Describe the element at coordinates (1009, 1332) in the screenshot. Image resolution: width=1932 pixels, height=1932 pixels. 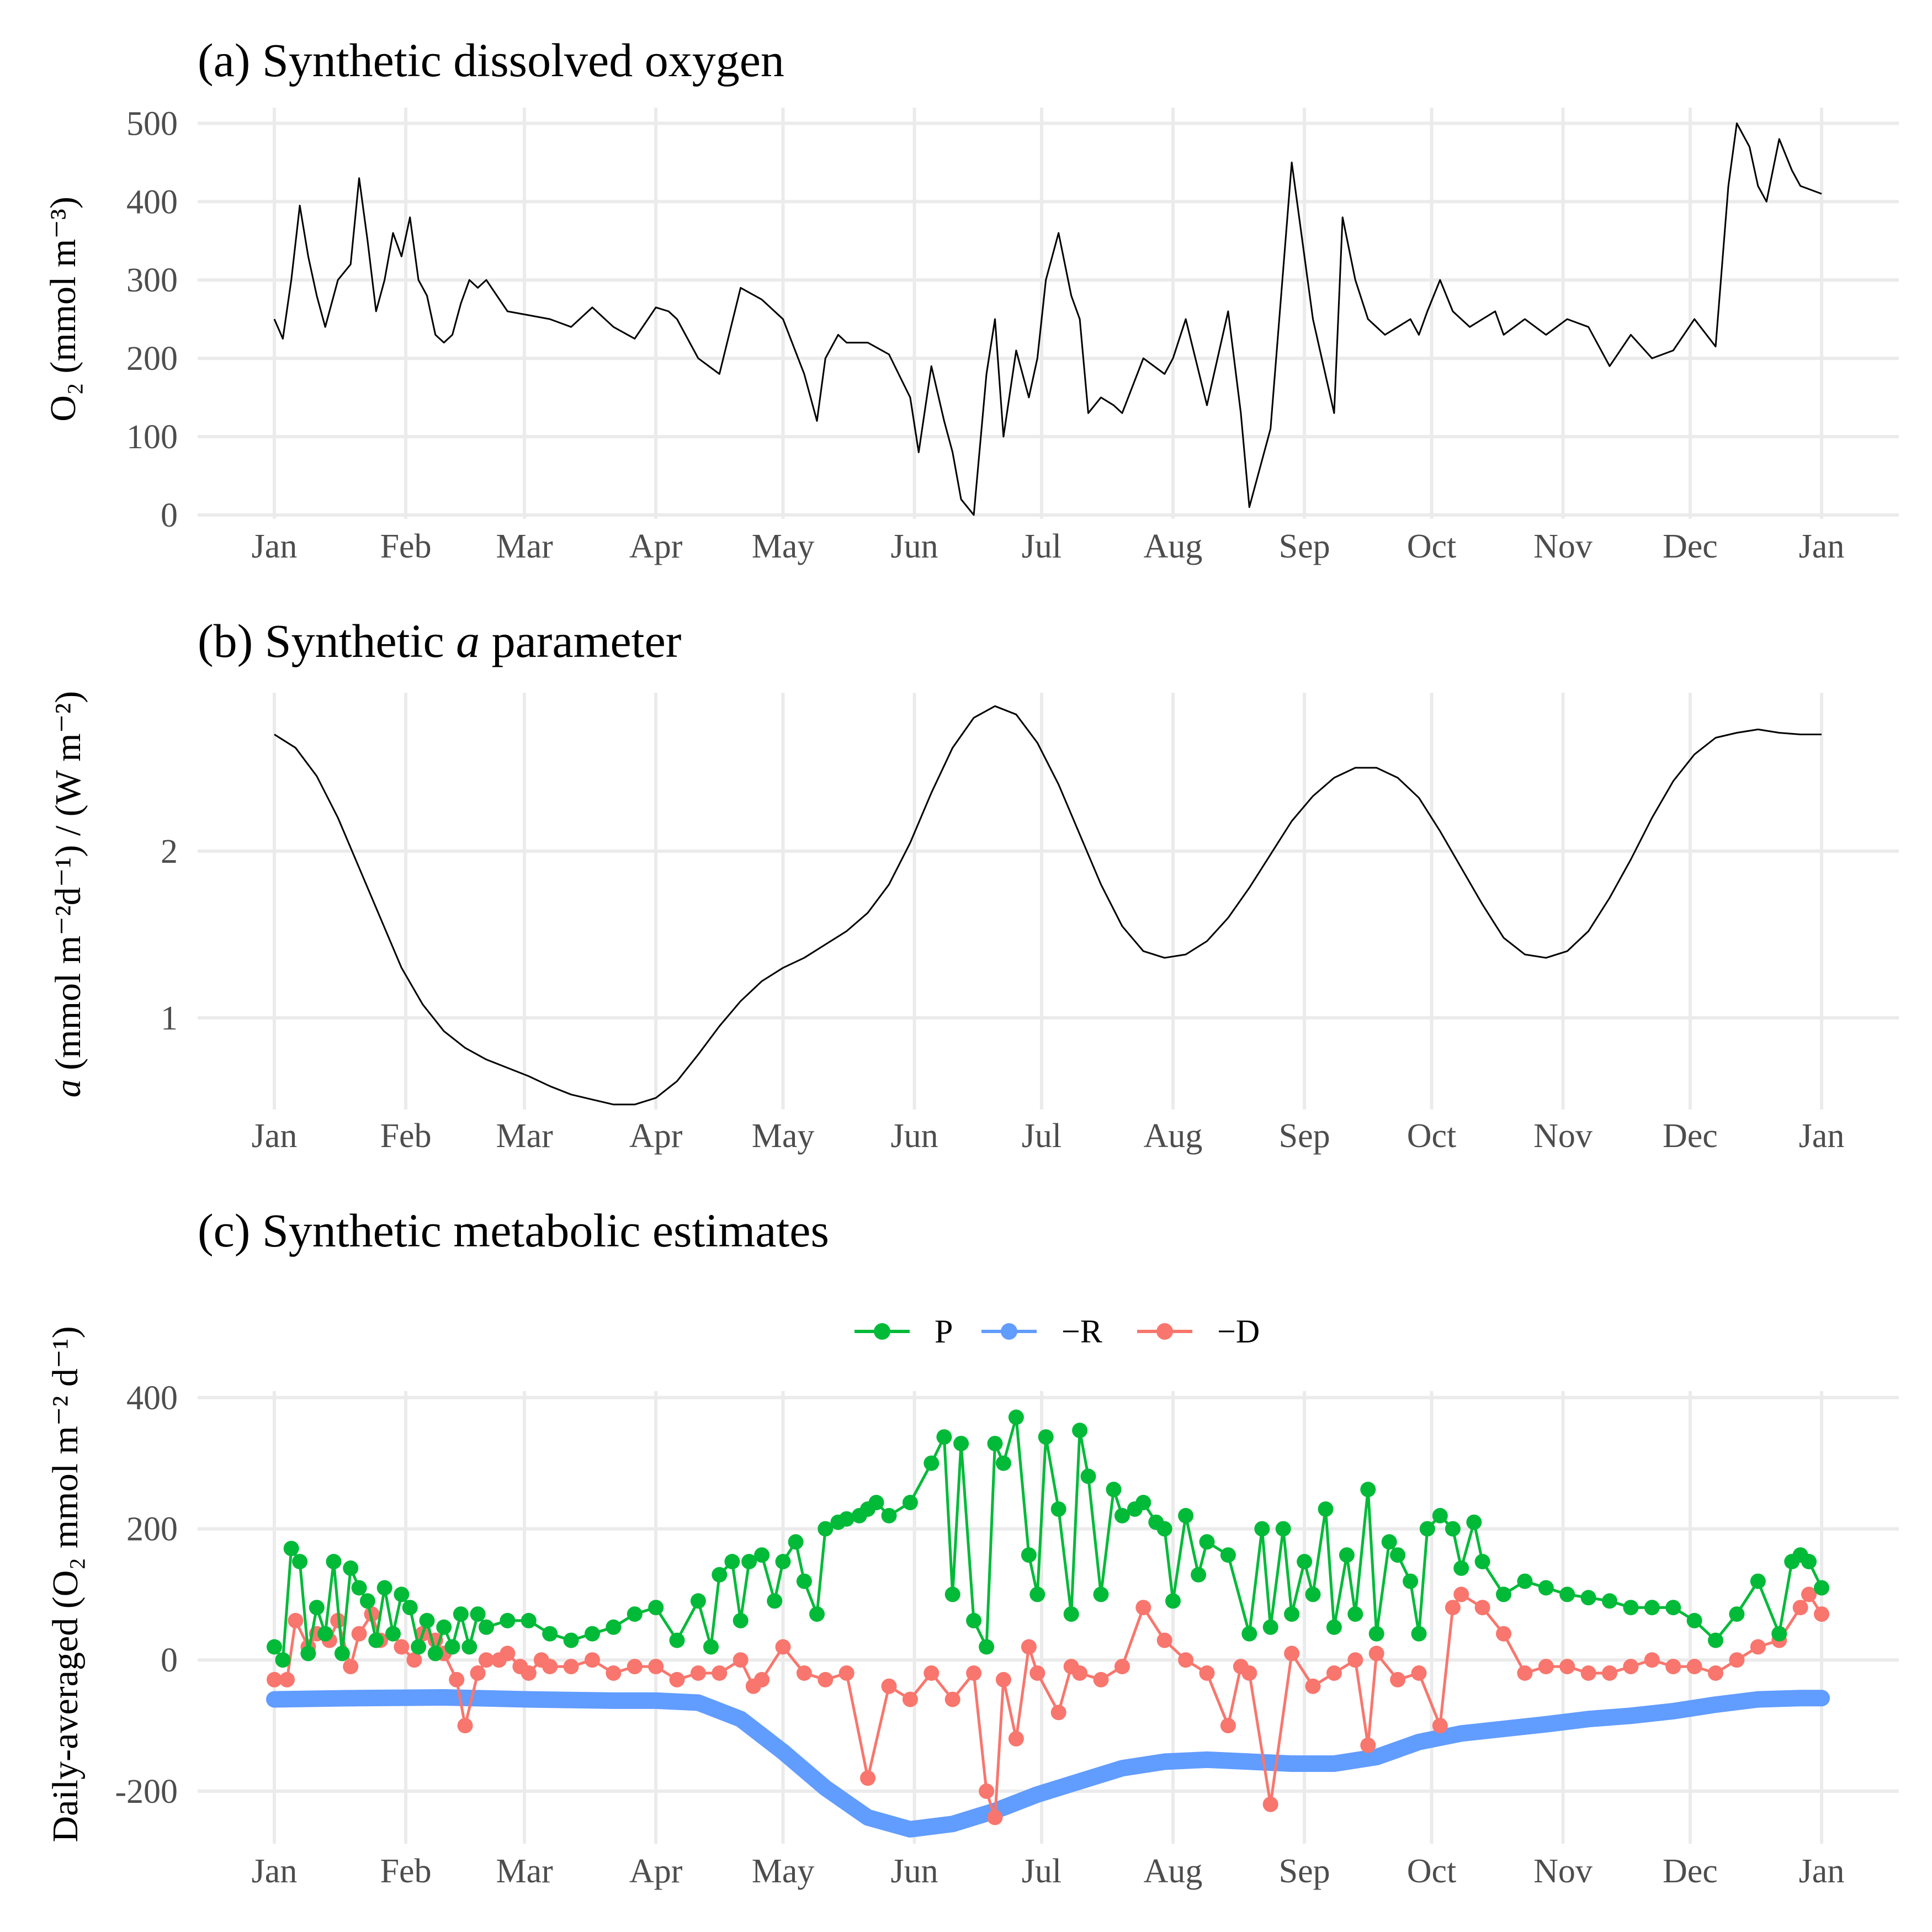
I see `legend-marker` at that location.